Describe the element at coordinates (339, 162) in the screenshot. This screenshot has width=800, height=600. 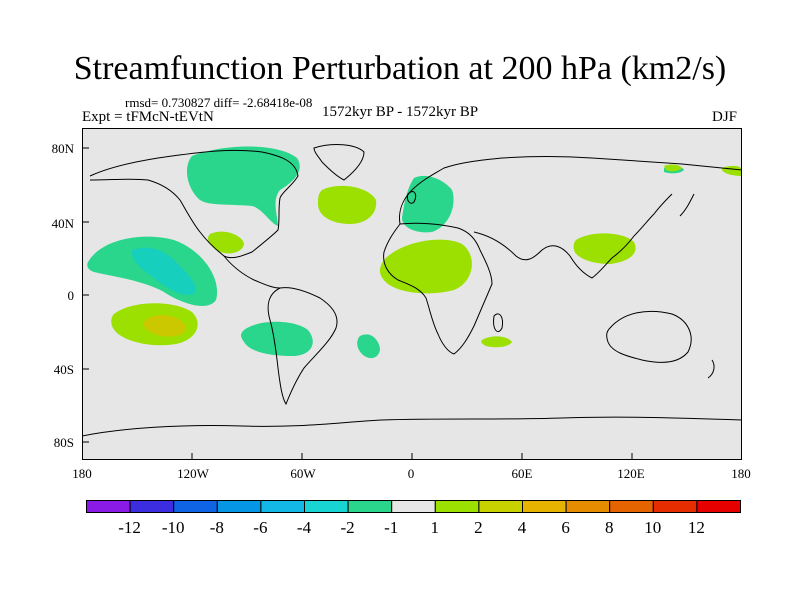
I see `coast-greenland` at that location.